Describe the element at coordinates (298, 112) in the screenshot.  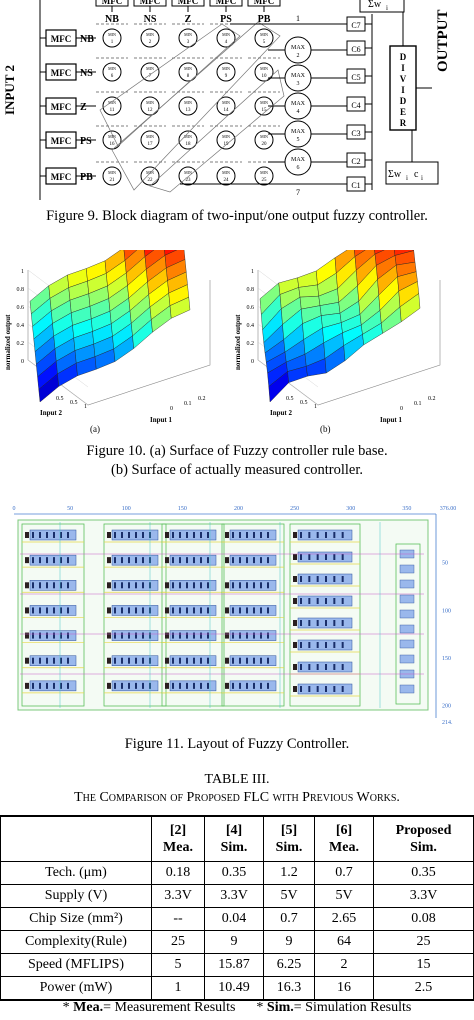
I see `max-number: 4` at that location.